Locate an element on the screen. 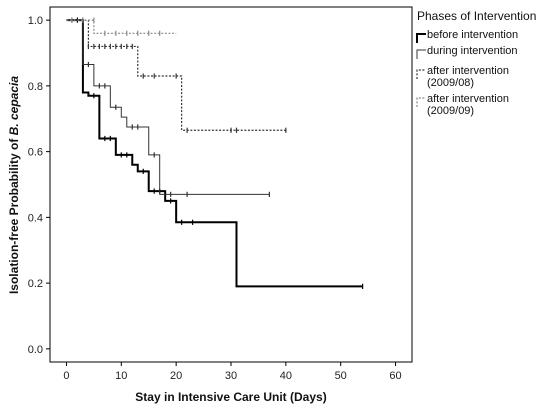 This screenshot has width=550, height=409. y-tick-label: 0.6 is located at coordinates (35, 153).